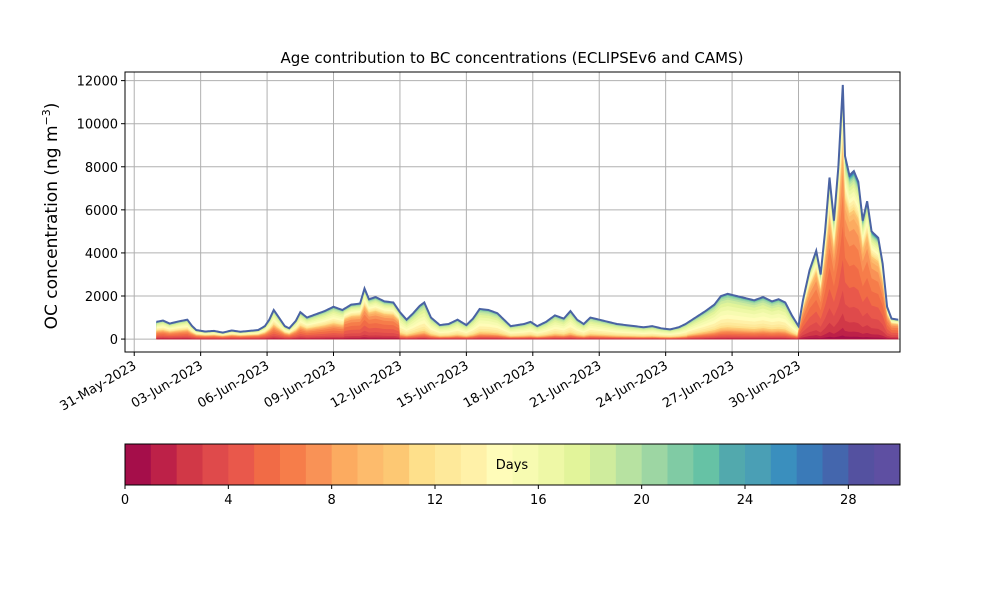 The image size is (1000, 600). Describe the element at coordinates (99, 386) in the screenshot. I see `x-tick-label: 31-May-2023` at that location.